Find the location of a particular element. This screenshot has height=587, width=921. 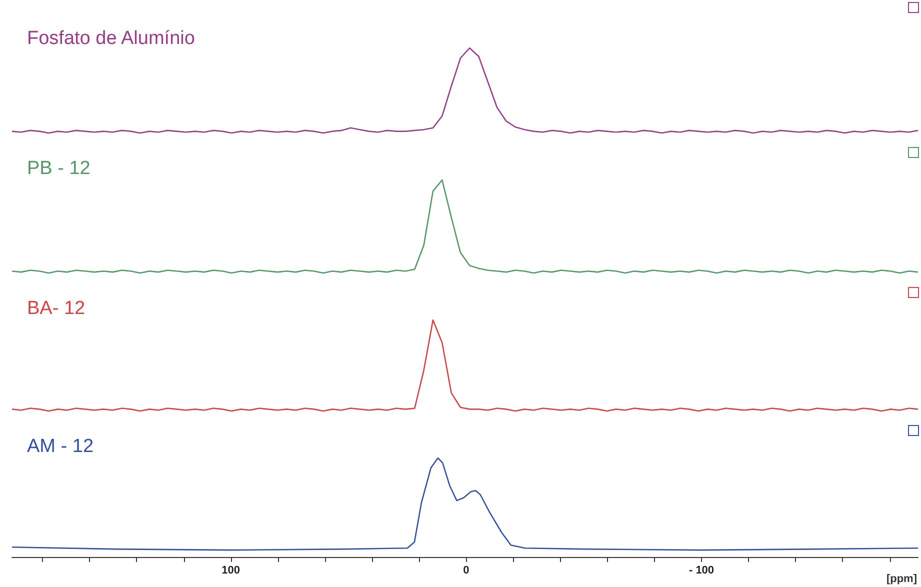

chart-title: Fosfato de Alumínio is located at coordinates (111, 38).